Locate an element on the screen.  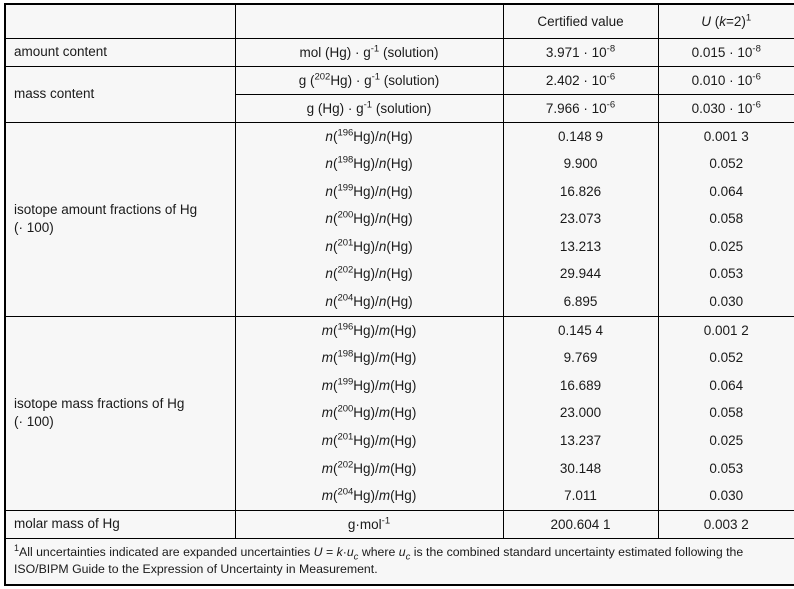
quantity-prefix: g·mol is located at coordinates (364, 524).